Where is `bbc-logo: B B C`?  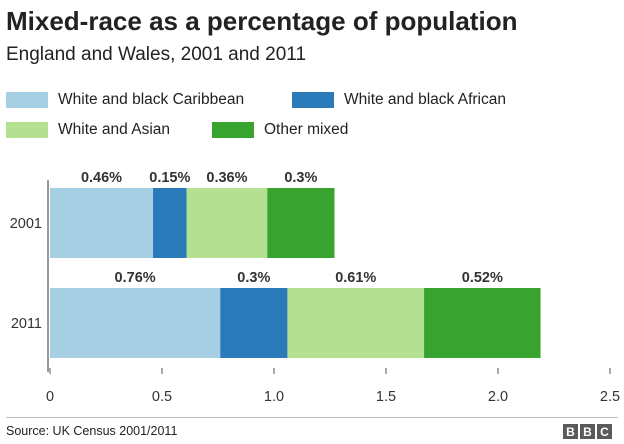
bbc-logo: B B C is located at coordinates (587, 431).